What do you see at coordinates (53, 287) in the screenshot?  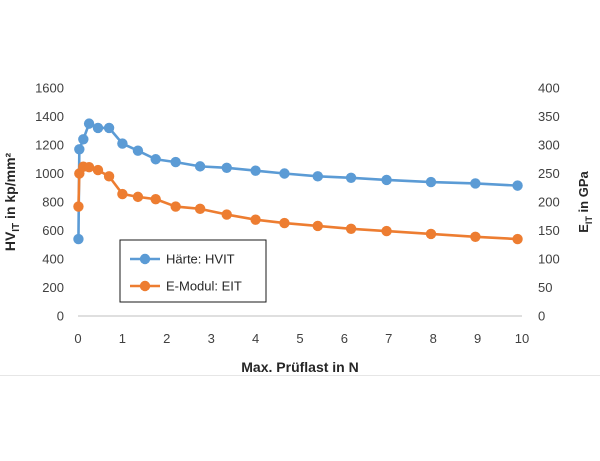 I see `y-left-tick-label: 200` at bounding box center [53, 287].